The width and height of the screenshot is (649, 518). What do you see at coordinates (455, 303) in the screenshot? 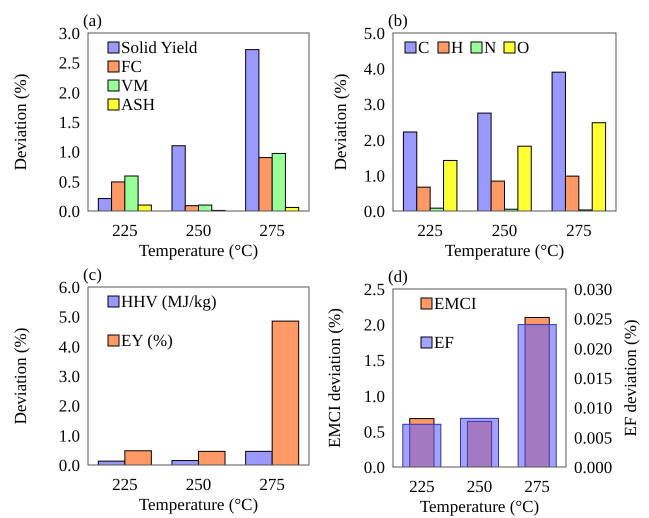
I see `legend-label: EMCI` at bounding box center [455, 303].